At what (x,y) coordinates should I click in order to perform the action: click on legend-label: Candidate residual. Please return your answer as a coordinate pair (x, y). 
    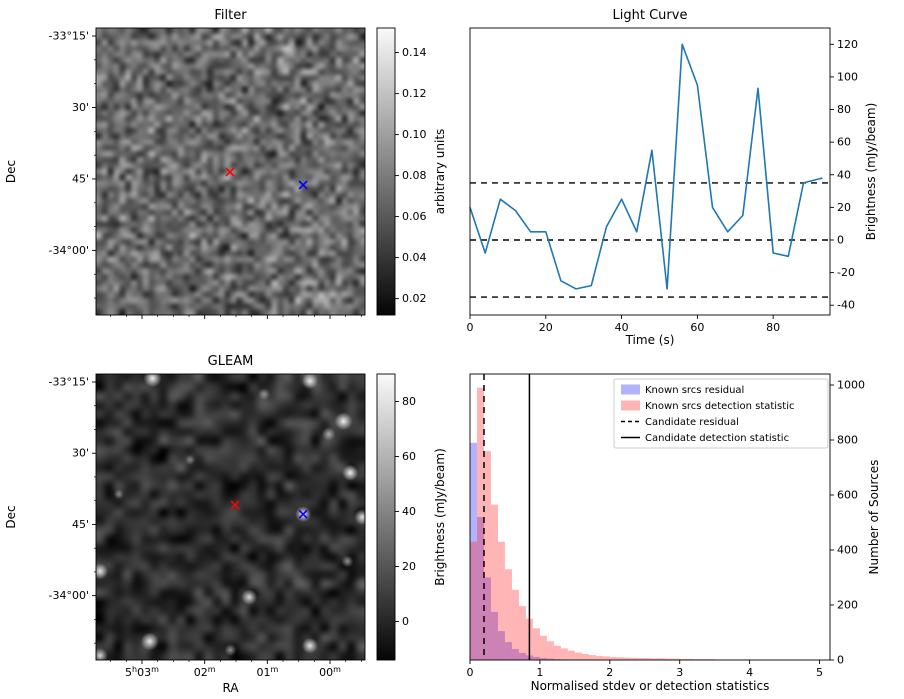
    Looking at the image, I should click on (692, 422).